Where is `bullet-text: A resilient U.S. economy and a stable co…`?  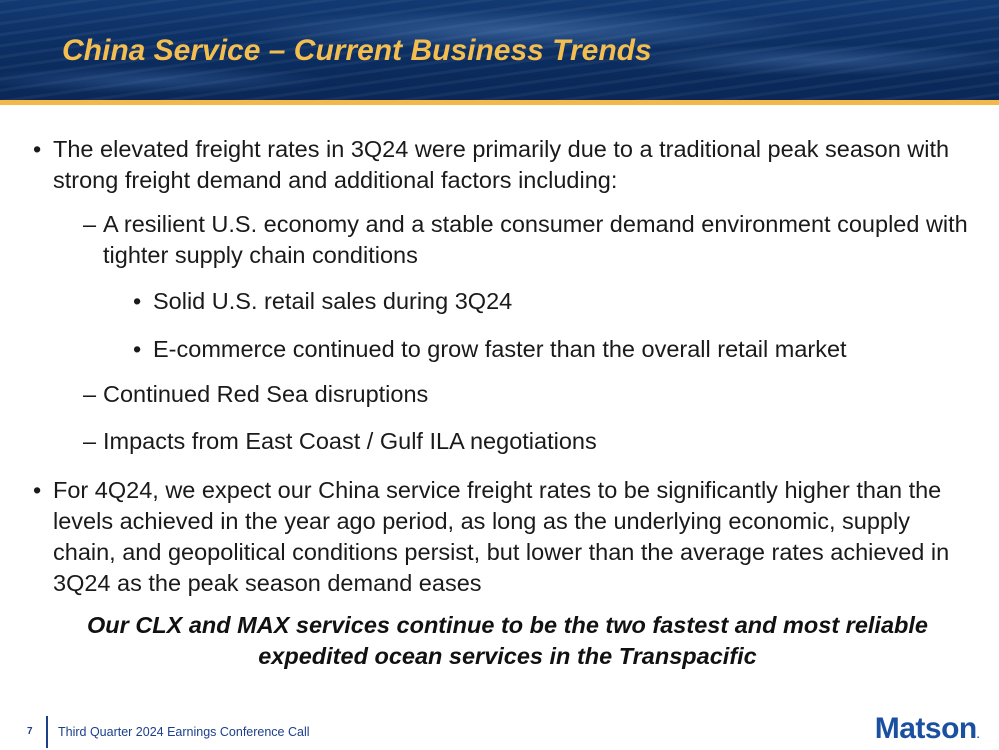 bullet-text: A resilient U.S. economy and a stable co… is located at coordinates (535, 239).